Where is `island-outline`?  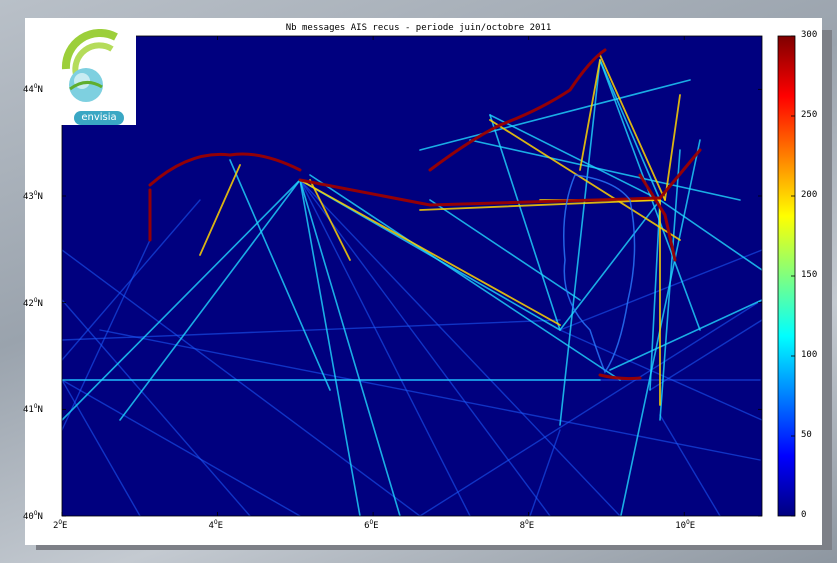 island-outline is located at coordinates (599, 274).